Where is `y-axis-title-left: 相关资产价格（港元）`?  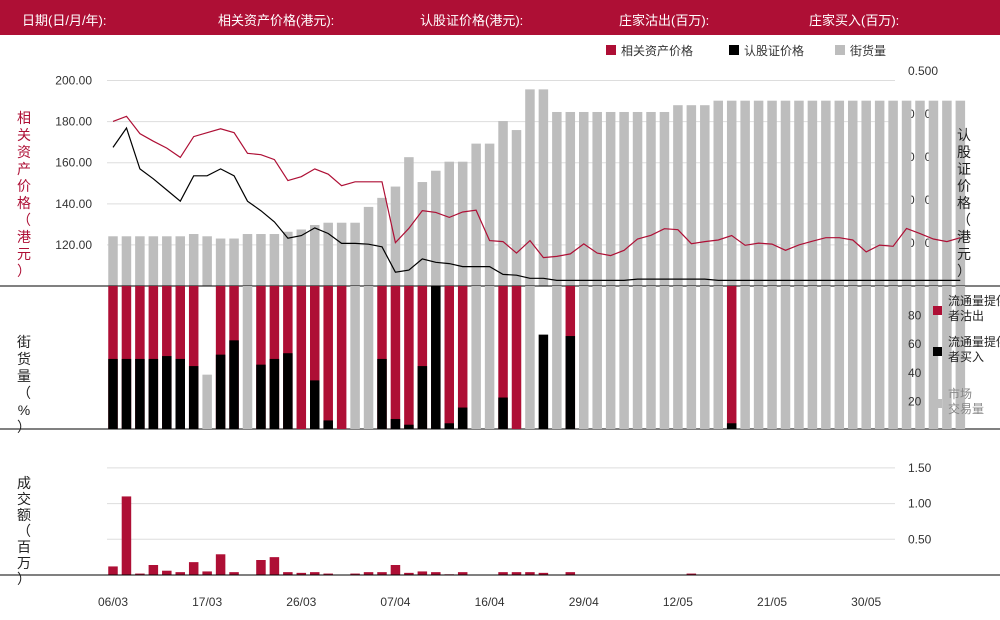
y-axis-title-left: 相关资产价格（港元） is located at coordinates (24, 194).